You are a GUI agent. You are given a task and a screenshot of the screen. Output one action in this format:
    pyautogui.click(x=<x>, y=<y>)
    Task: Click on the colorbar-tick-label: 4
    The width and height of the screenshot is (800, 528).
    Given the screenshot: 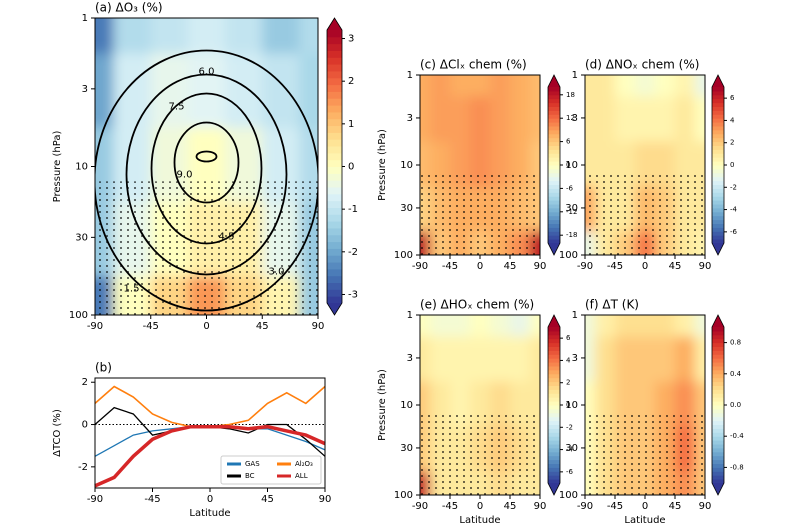 What is the action you would take?
    pyautogui.click(x=732, y=120)
    